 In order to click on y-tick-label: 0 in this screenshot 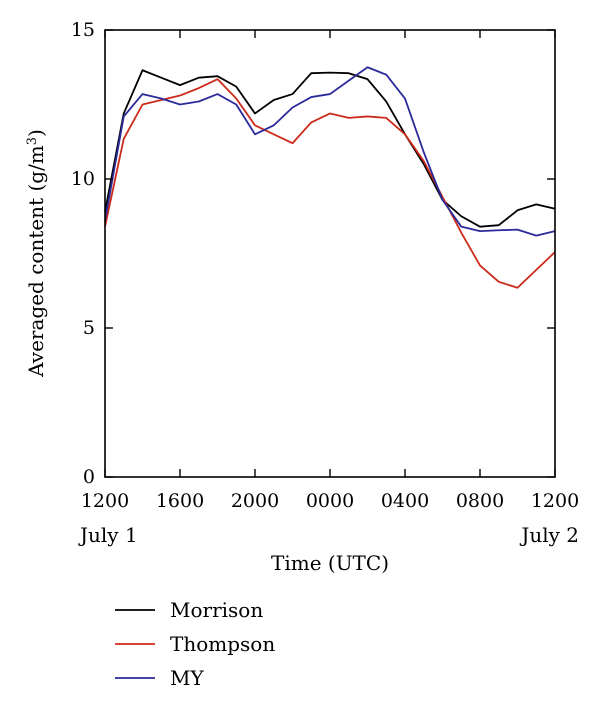, I will do `click(89, 477)`.